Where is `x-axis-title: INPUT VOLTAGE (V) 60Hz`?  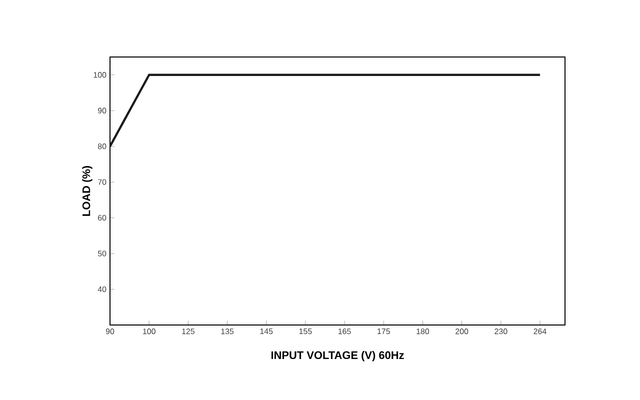
x-axis-title: INPUT VOLTAGE (V) 60Hz is located at coordinates (337, 356).